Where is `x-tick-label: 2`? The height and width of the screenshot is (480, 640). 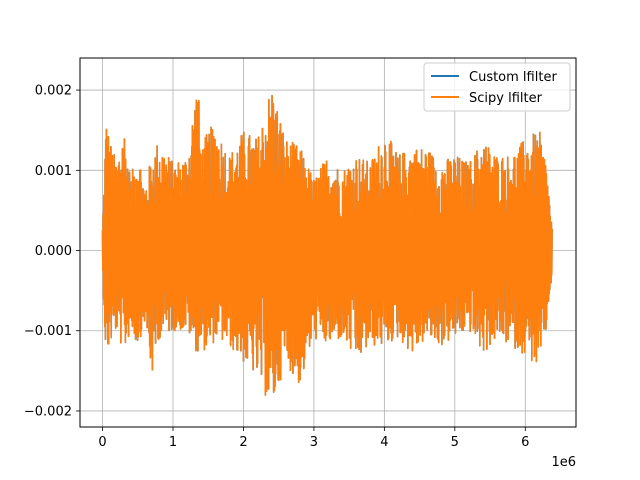
x-tick-label: 2 is located at coordinates (243, 442).